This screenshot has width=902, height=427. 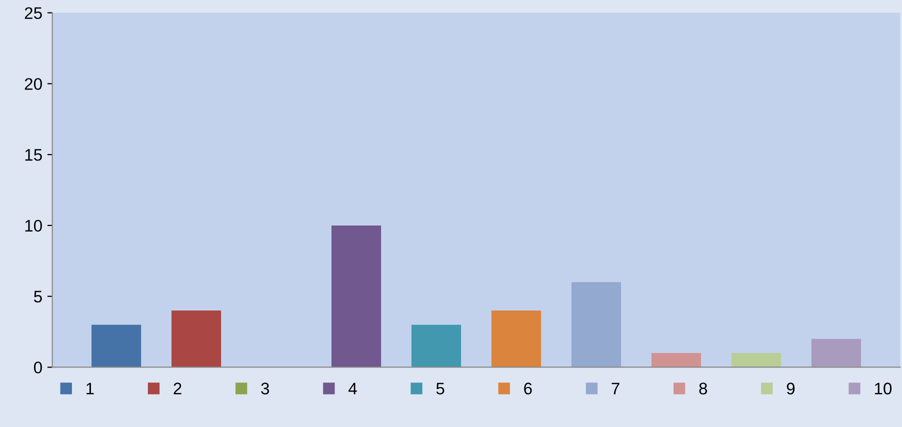 I want to click on legend-label: 1, so click(x=90, y=388).